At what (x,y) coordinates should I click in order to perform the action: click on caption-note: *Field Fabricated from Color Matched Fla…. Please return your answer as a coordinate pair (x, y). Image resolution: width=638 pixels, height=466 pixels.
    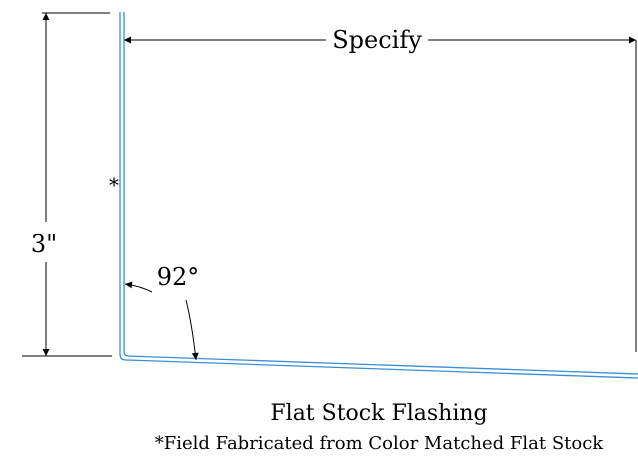
    Looking at the image, I should click on (380, 443).